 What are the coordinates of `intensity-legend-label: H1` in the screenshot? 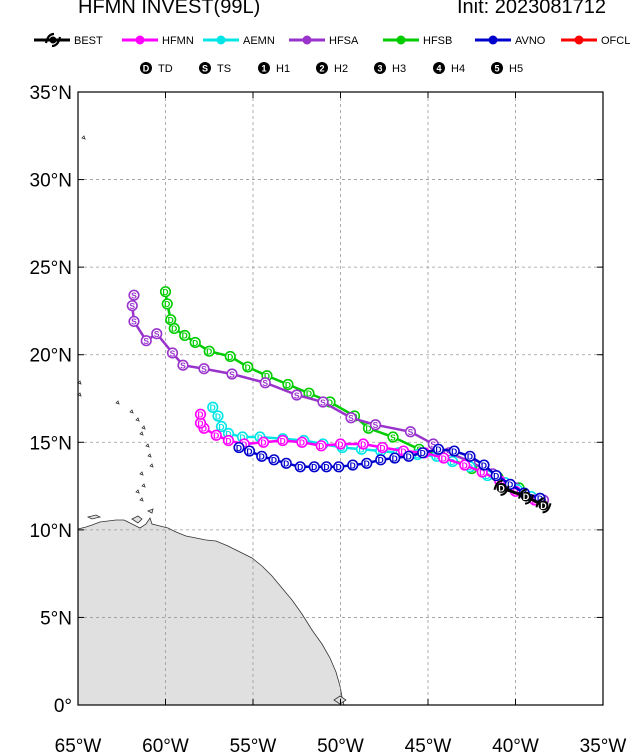 It's located at (283, 69).